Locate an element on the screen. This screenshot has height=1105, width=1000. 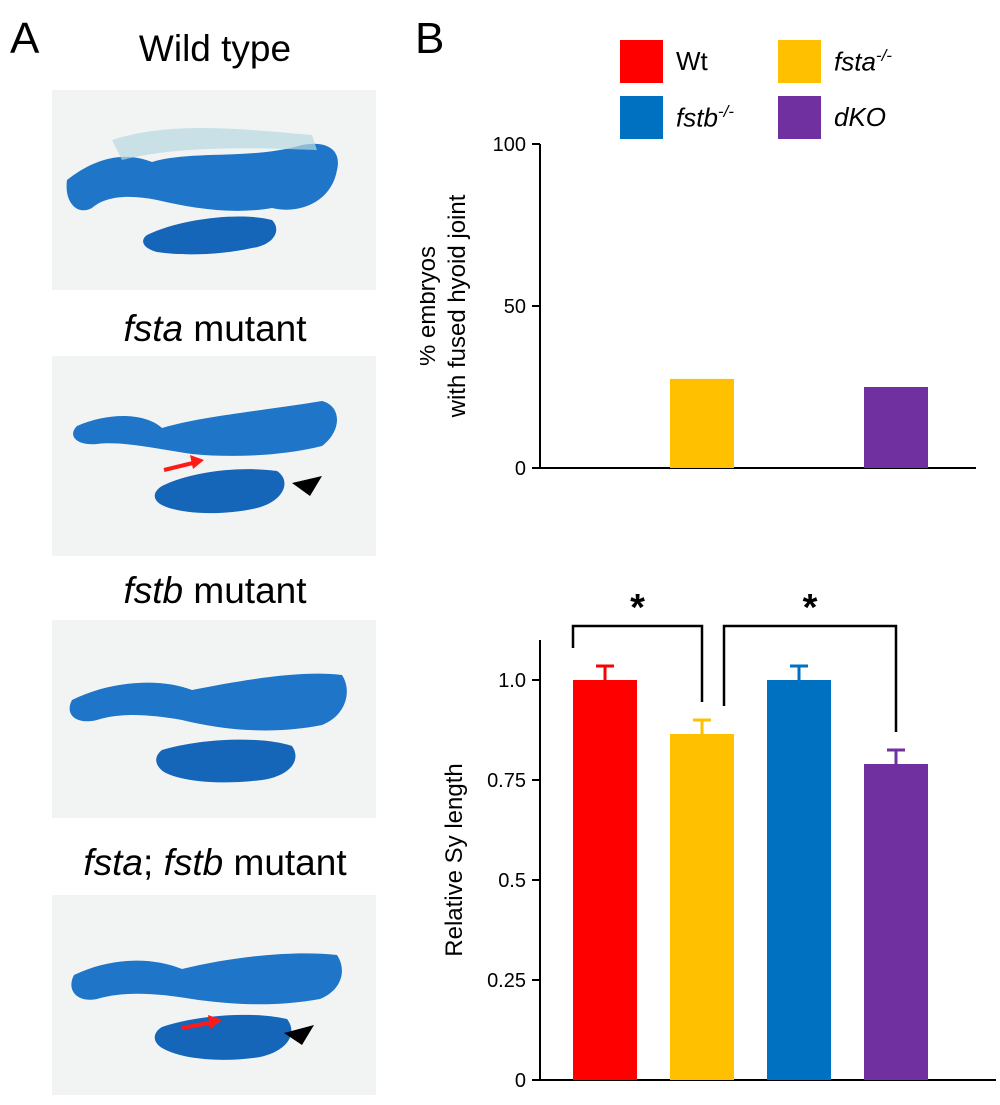
legend-item-fsta: fsta-/- is located at coordinates (878, 62).